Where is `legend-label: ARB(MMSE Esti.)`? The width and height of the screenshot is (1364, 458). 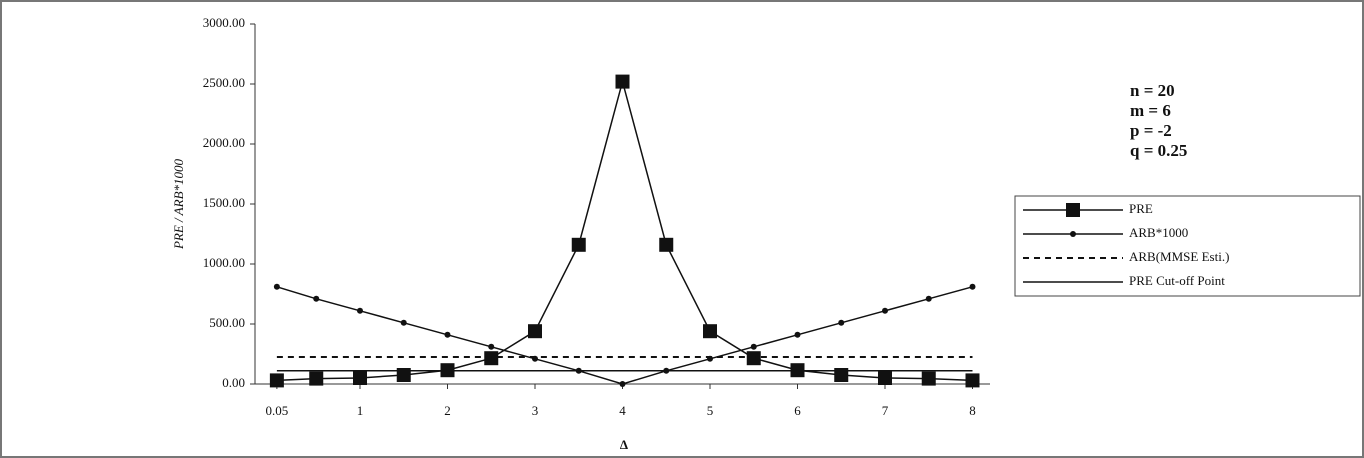 legend-label: ARB(MMSE Esti.) is located at coordinates (1179, 256).